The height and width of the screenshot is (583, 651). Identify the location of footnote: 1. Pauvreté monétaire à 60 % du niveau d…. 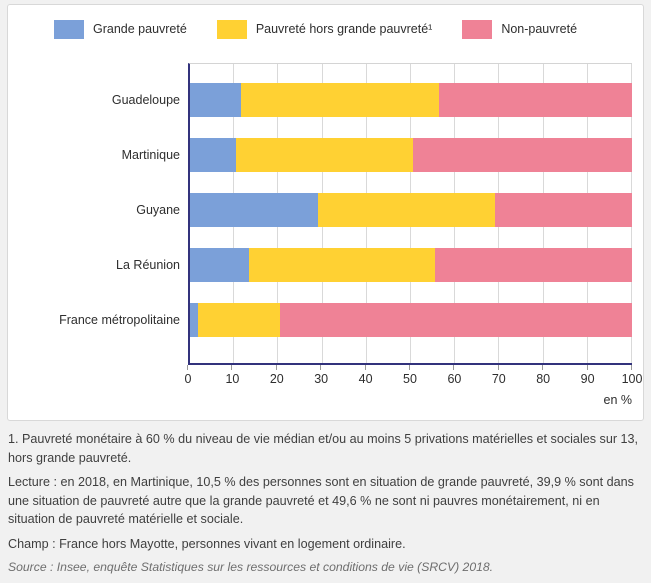
(323, 448).